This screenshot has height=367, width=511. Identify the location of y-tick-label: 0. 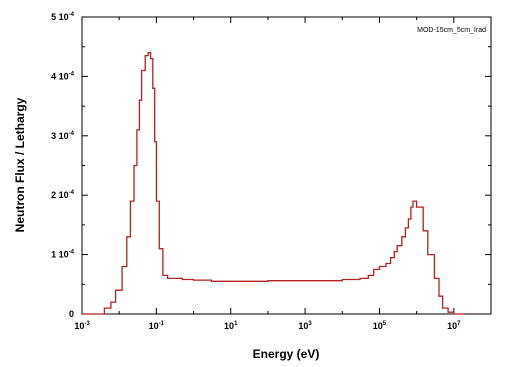
(71, 314).